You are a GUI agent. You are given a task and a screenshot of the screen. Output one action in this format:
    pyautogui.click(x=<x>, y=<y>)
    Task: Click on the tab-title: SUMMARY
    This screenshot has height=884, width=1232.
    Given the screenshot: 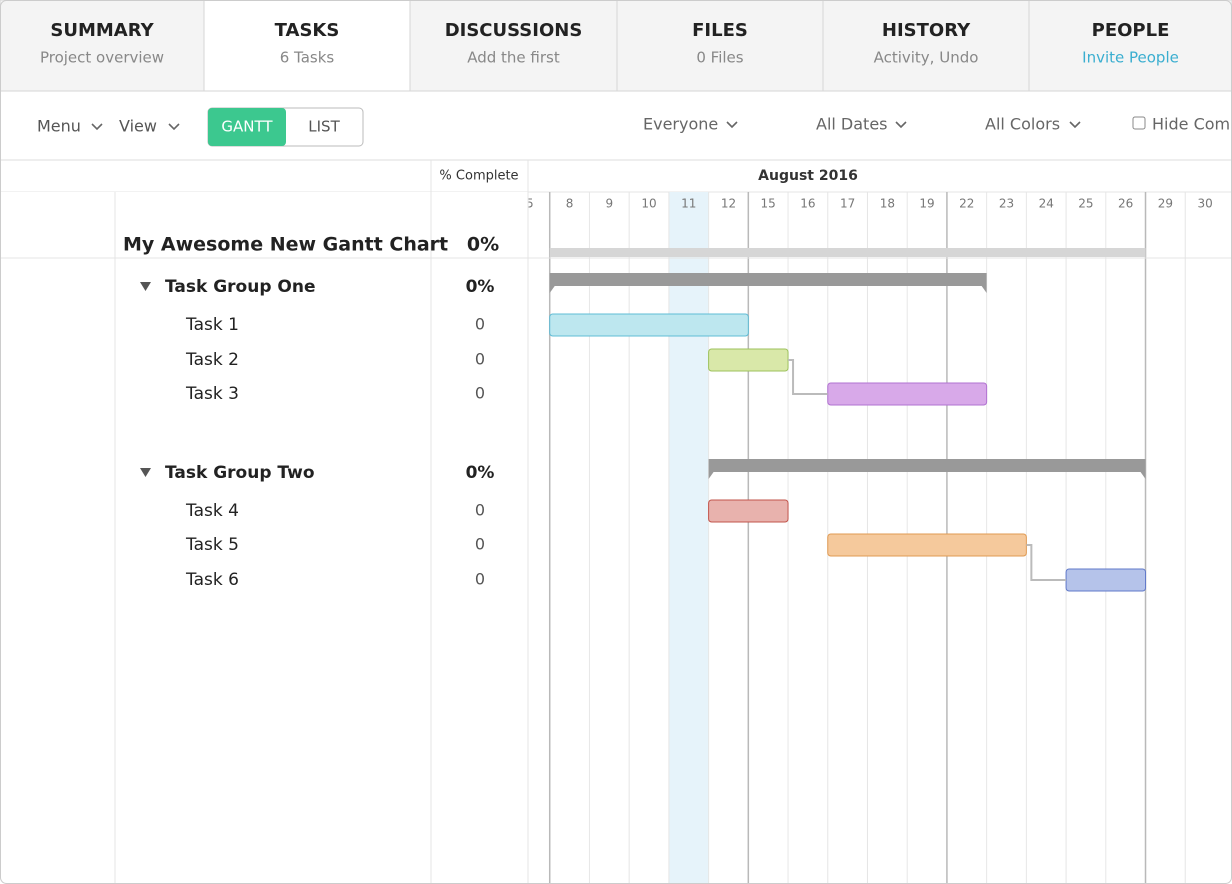 What is the action you would take?
    pyautogui.click(x=102, y=30)
    